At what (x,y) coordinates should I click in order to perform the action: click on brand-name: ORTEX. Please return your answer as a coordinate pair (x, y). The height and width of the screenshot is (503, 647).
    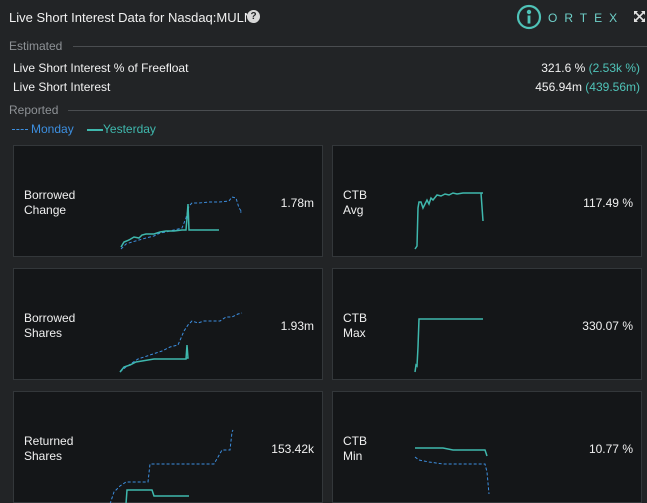
    Looking at the image, I should click on (586, 18).